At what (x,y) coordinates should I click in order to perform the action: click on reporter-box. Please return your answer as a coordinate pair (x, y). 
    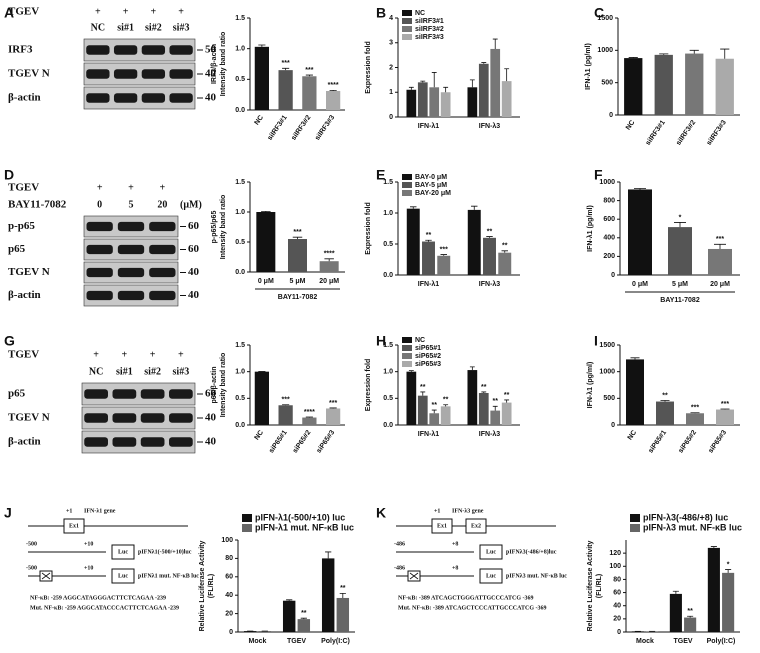
    Looking at the image, I should click on (491, 552).